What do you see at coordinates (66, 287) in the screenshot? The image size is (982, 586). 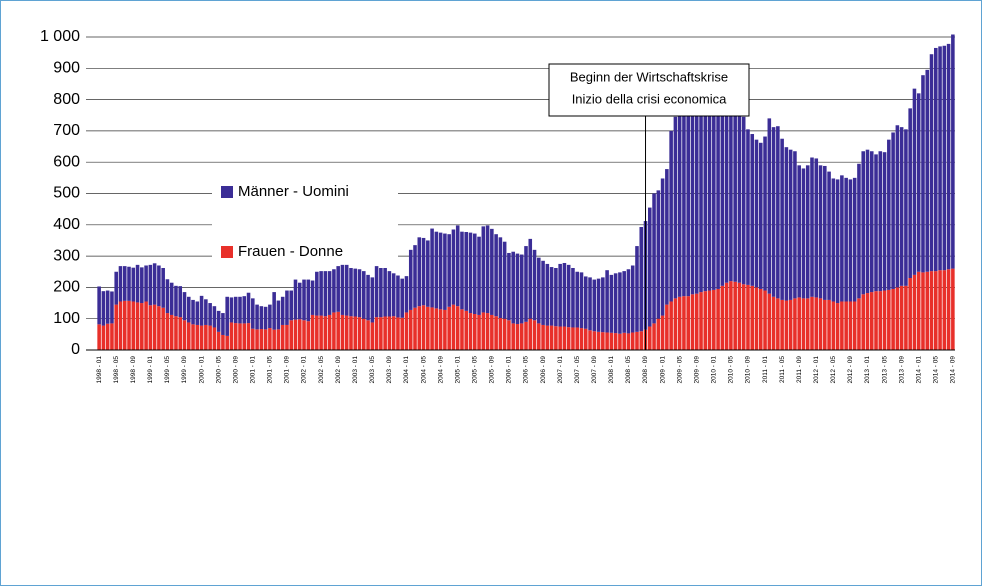 I see `y-tick-label: 200` at bounding box center [66, 287].